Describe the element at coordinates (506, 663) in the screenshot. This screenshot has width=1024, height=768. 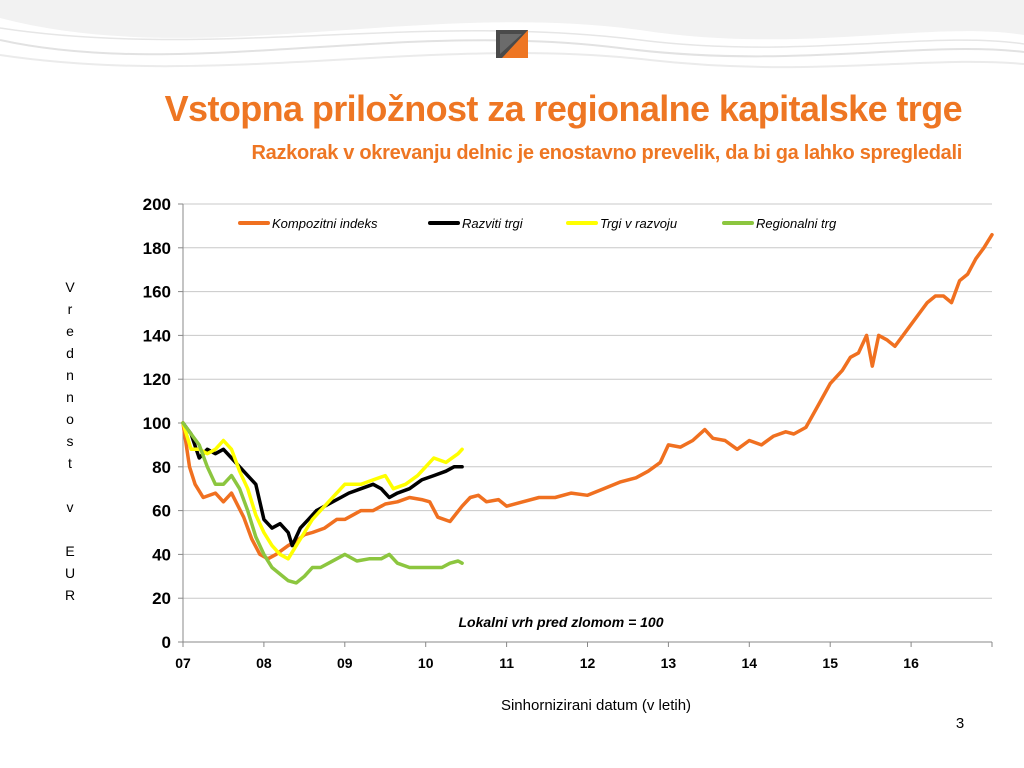
I see `x-tick-label: 11` at that location.